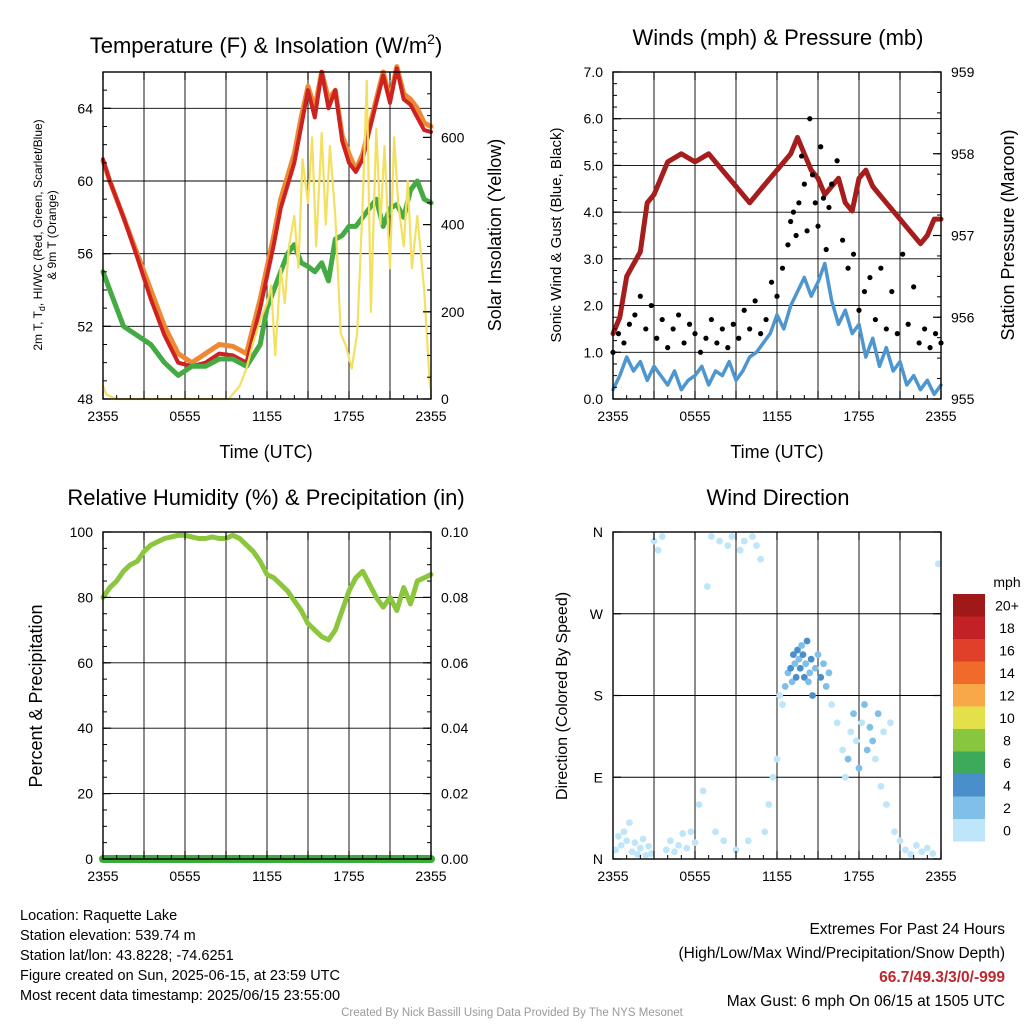 Image resolution: width=1024 pixels, height=1024 pixels. I want to click on series-wind_gust, so click(777, 235).